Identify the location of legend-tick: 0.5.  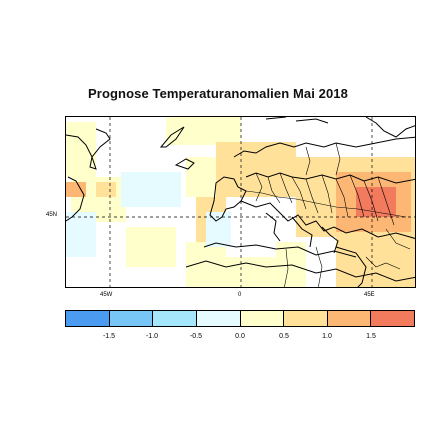
(284, 336).